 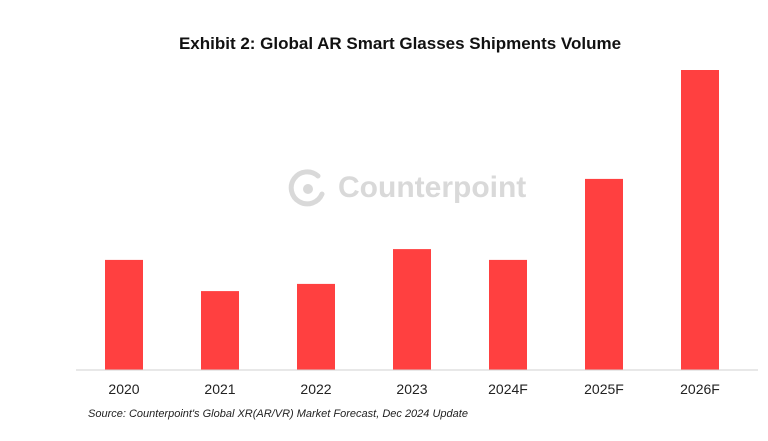 What do you see at coordinates (412, 309) in the screenshot?
I see `bar-2023` at bounding box center [412, 309].